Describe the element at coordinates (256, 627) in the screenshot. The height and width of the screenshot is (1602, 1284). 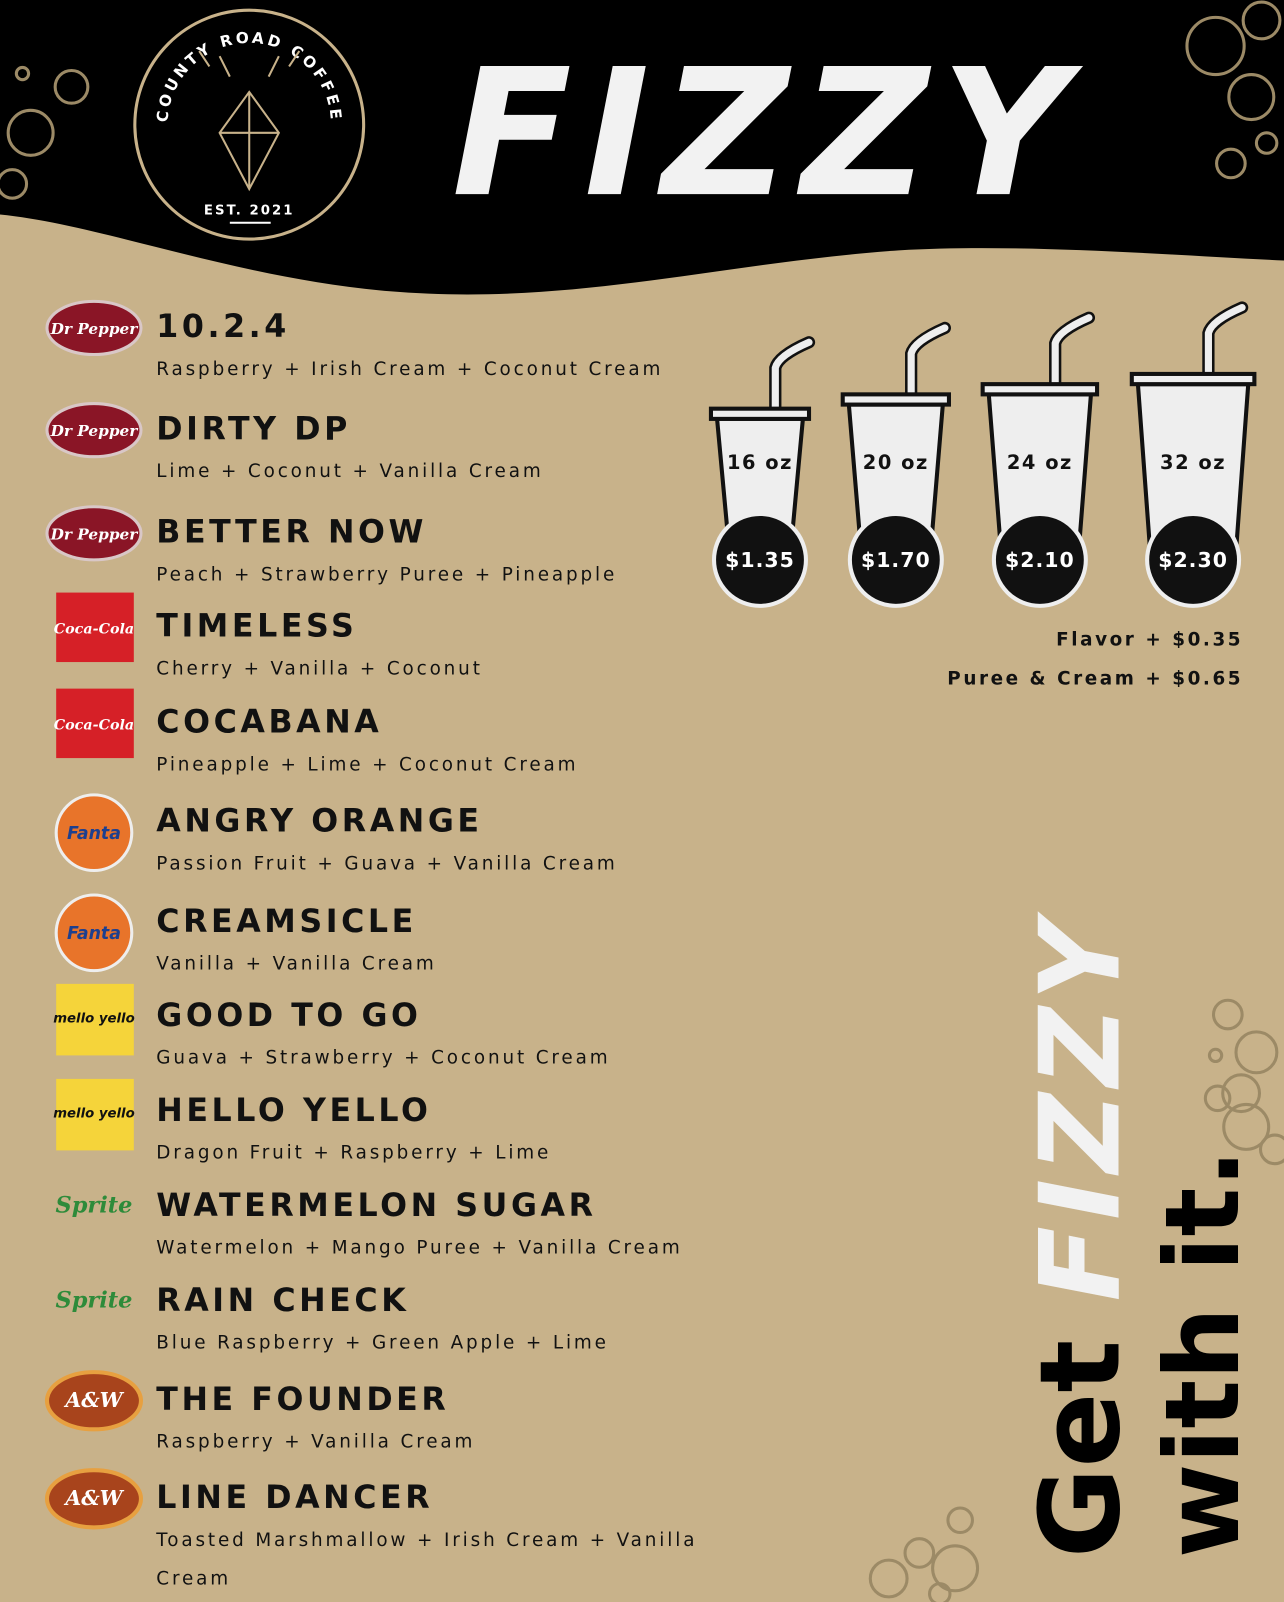
I see `item-name: TIMELESS` at that location.